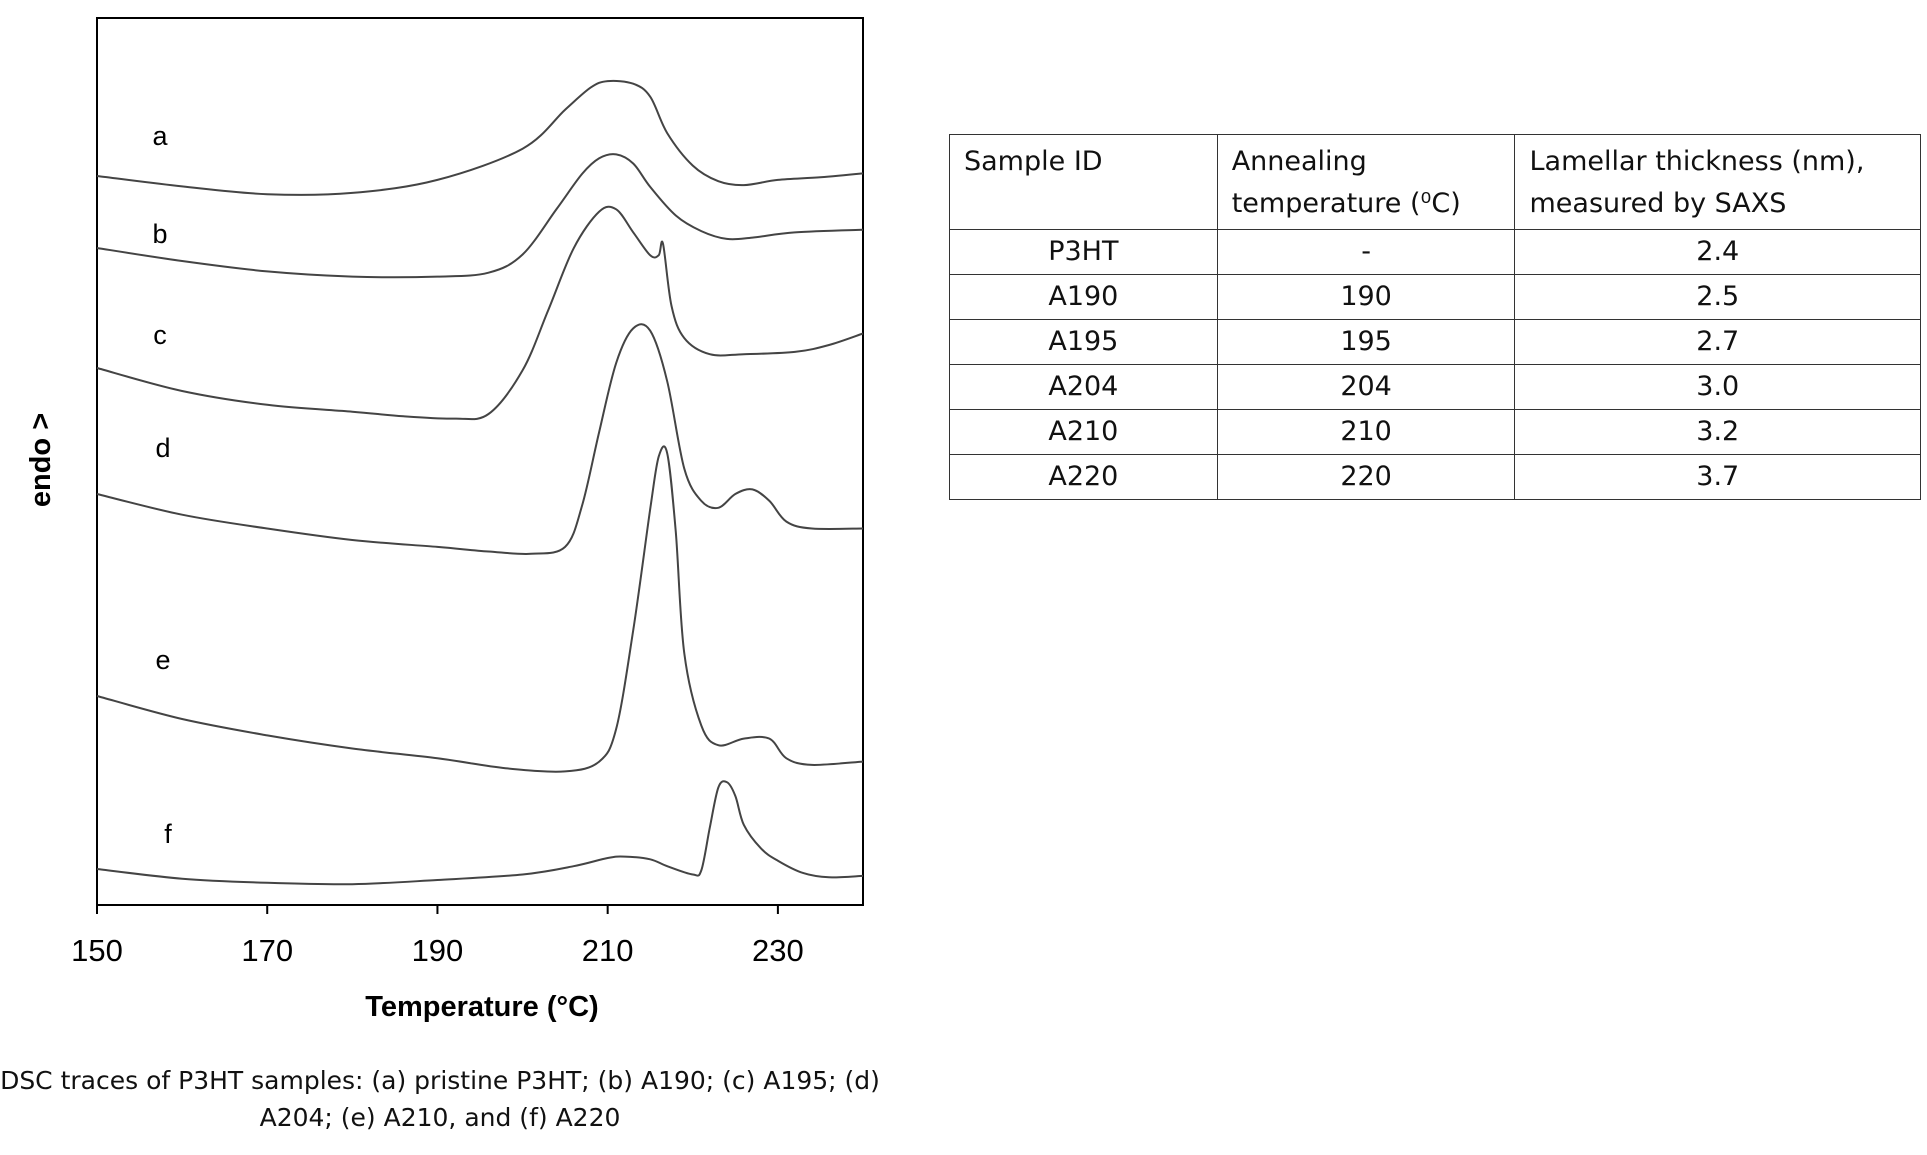 Image resolution: width=1927 pixels, height=1155 pixels. Describe the element at coordinates (1366, 387) in the screenshot. I see `cell-annealing-temperature: 204` at that location.